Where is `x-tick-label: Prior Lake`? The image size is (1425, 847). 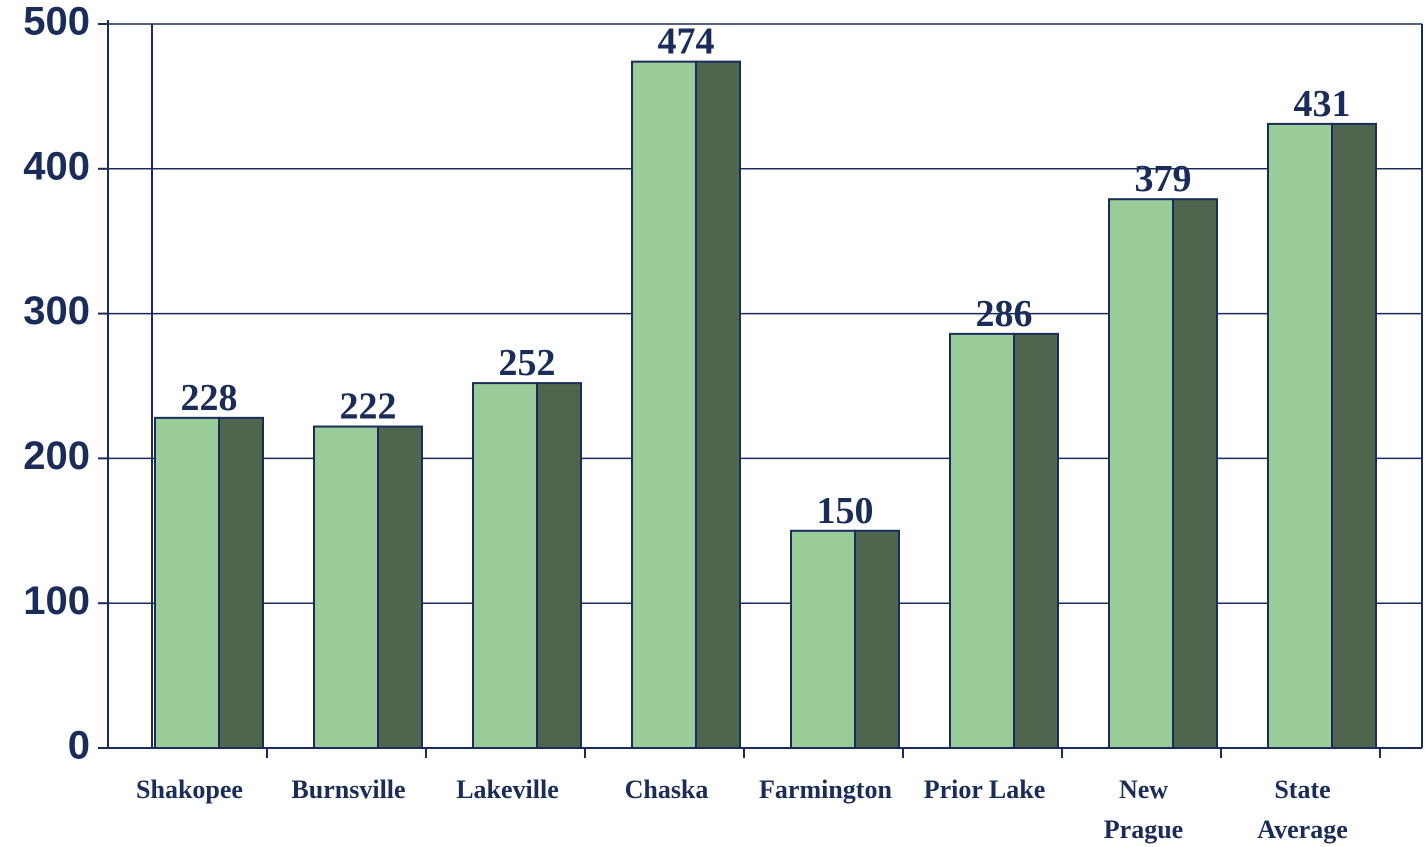
x-tick-label: Prior Lake is located at coordinates (985, 789).